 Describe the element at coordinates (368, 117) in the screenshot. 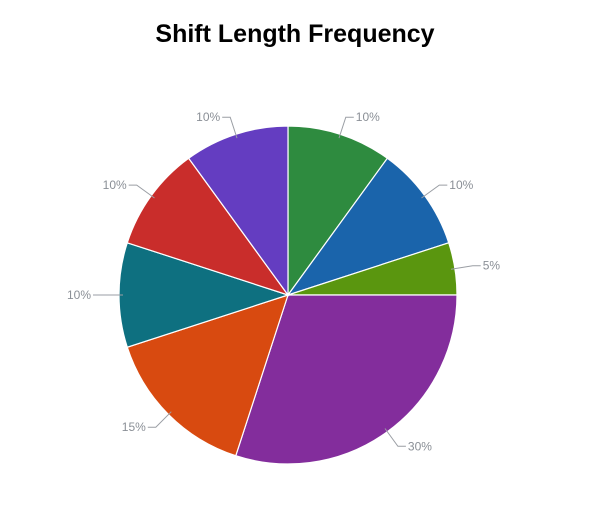

I see `slice-label-0: 10%` at that location.